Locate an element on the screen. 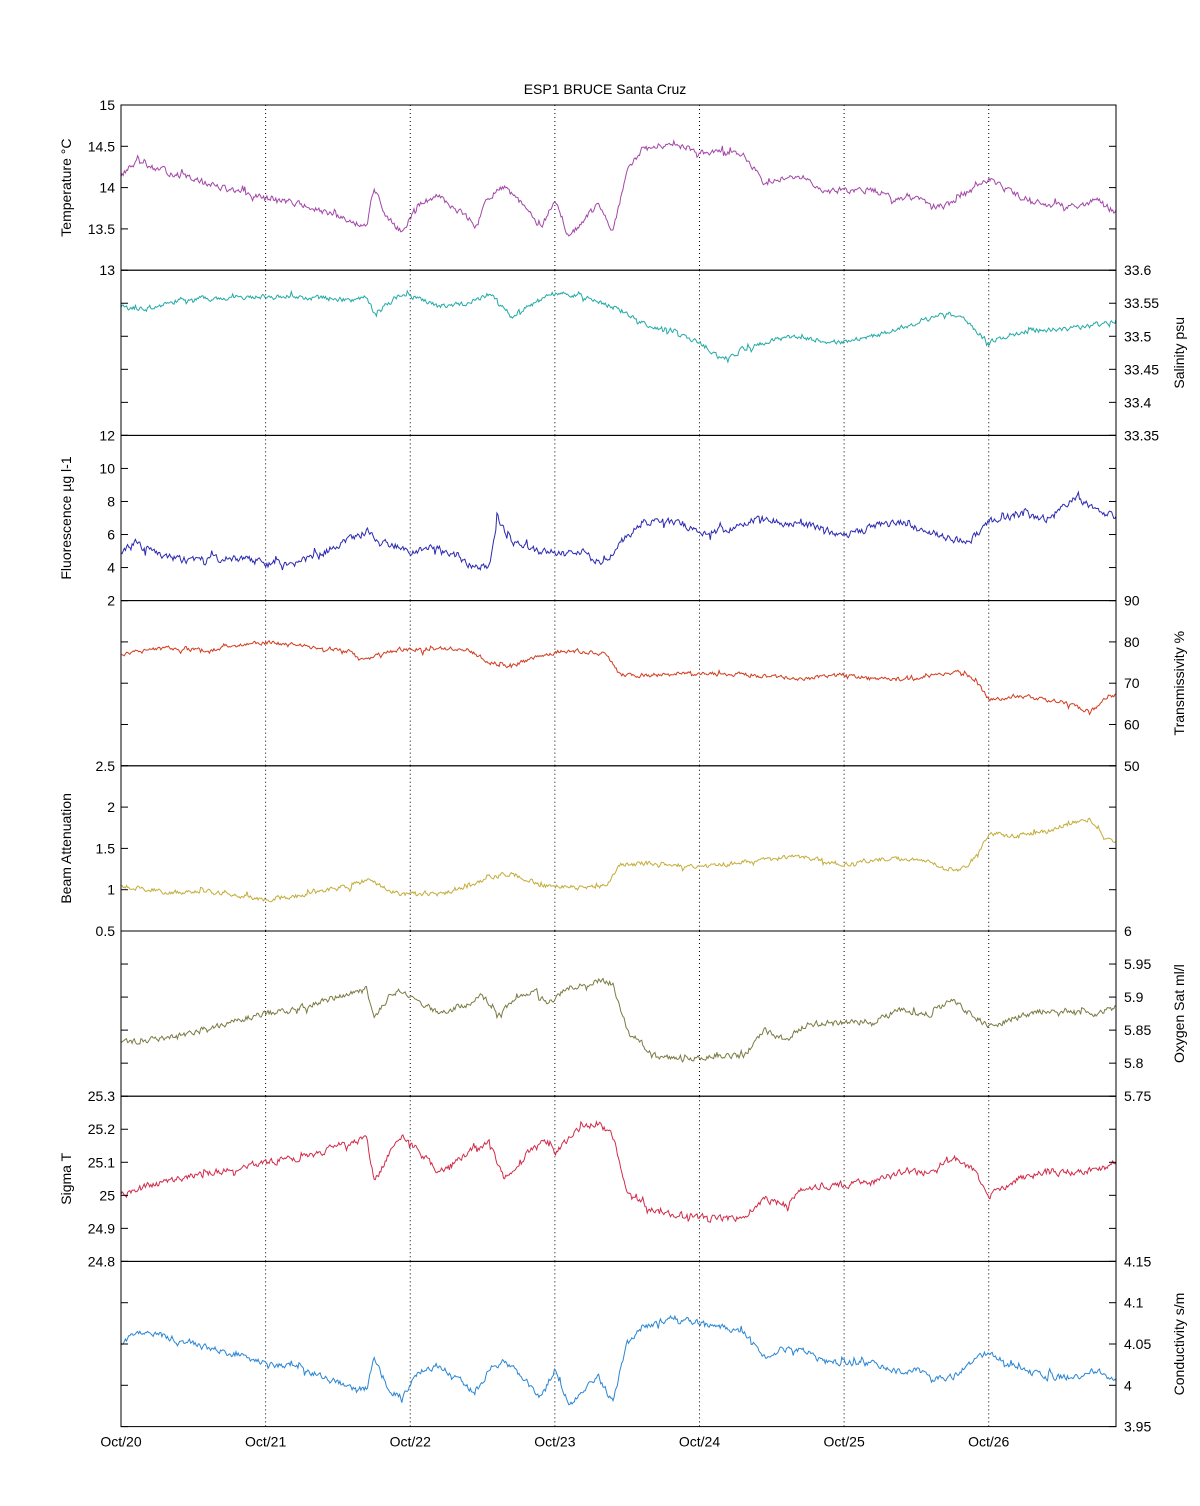 The width and height of the screenshot is (1200, 1506). ytick-label-beam-attenuation-1: 1 is located at coordinates (111, 890).